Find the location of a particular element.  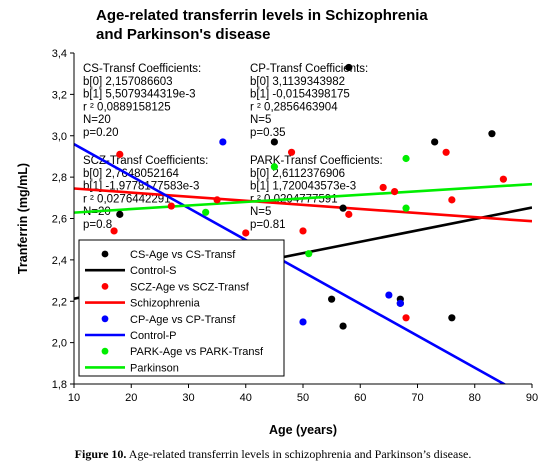

caption-label: Figure 10. is located at coordinates (100, 454).